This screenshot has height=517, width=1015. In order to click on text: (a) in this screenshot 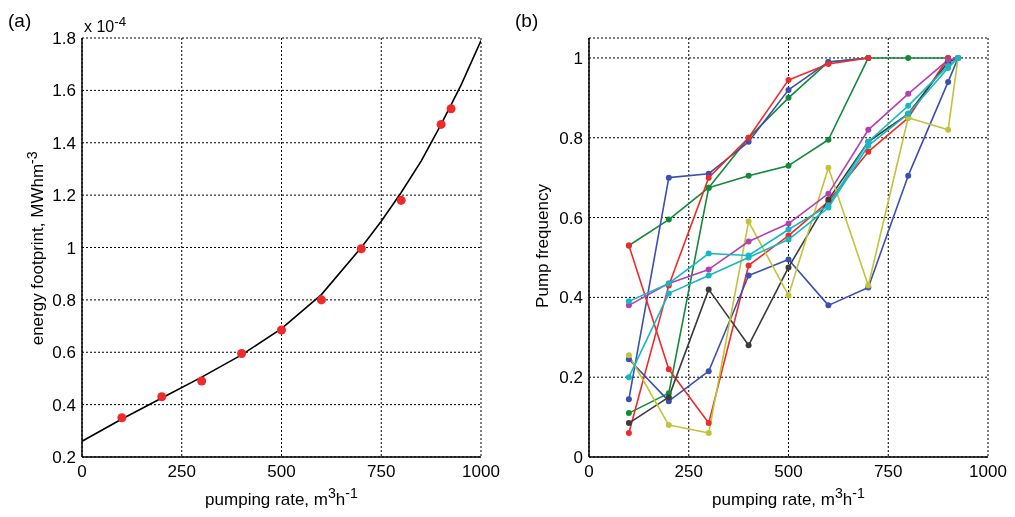, I will do `click(20, 21)`.